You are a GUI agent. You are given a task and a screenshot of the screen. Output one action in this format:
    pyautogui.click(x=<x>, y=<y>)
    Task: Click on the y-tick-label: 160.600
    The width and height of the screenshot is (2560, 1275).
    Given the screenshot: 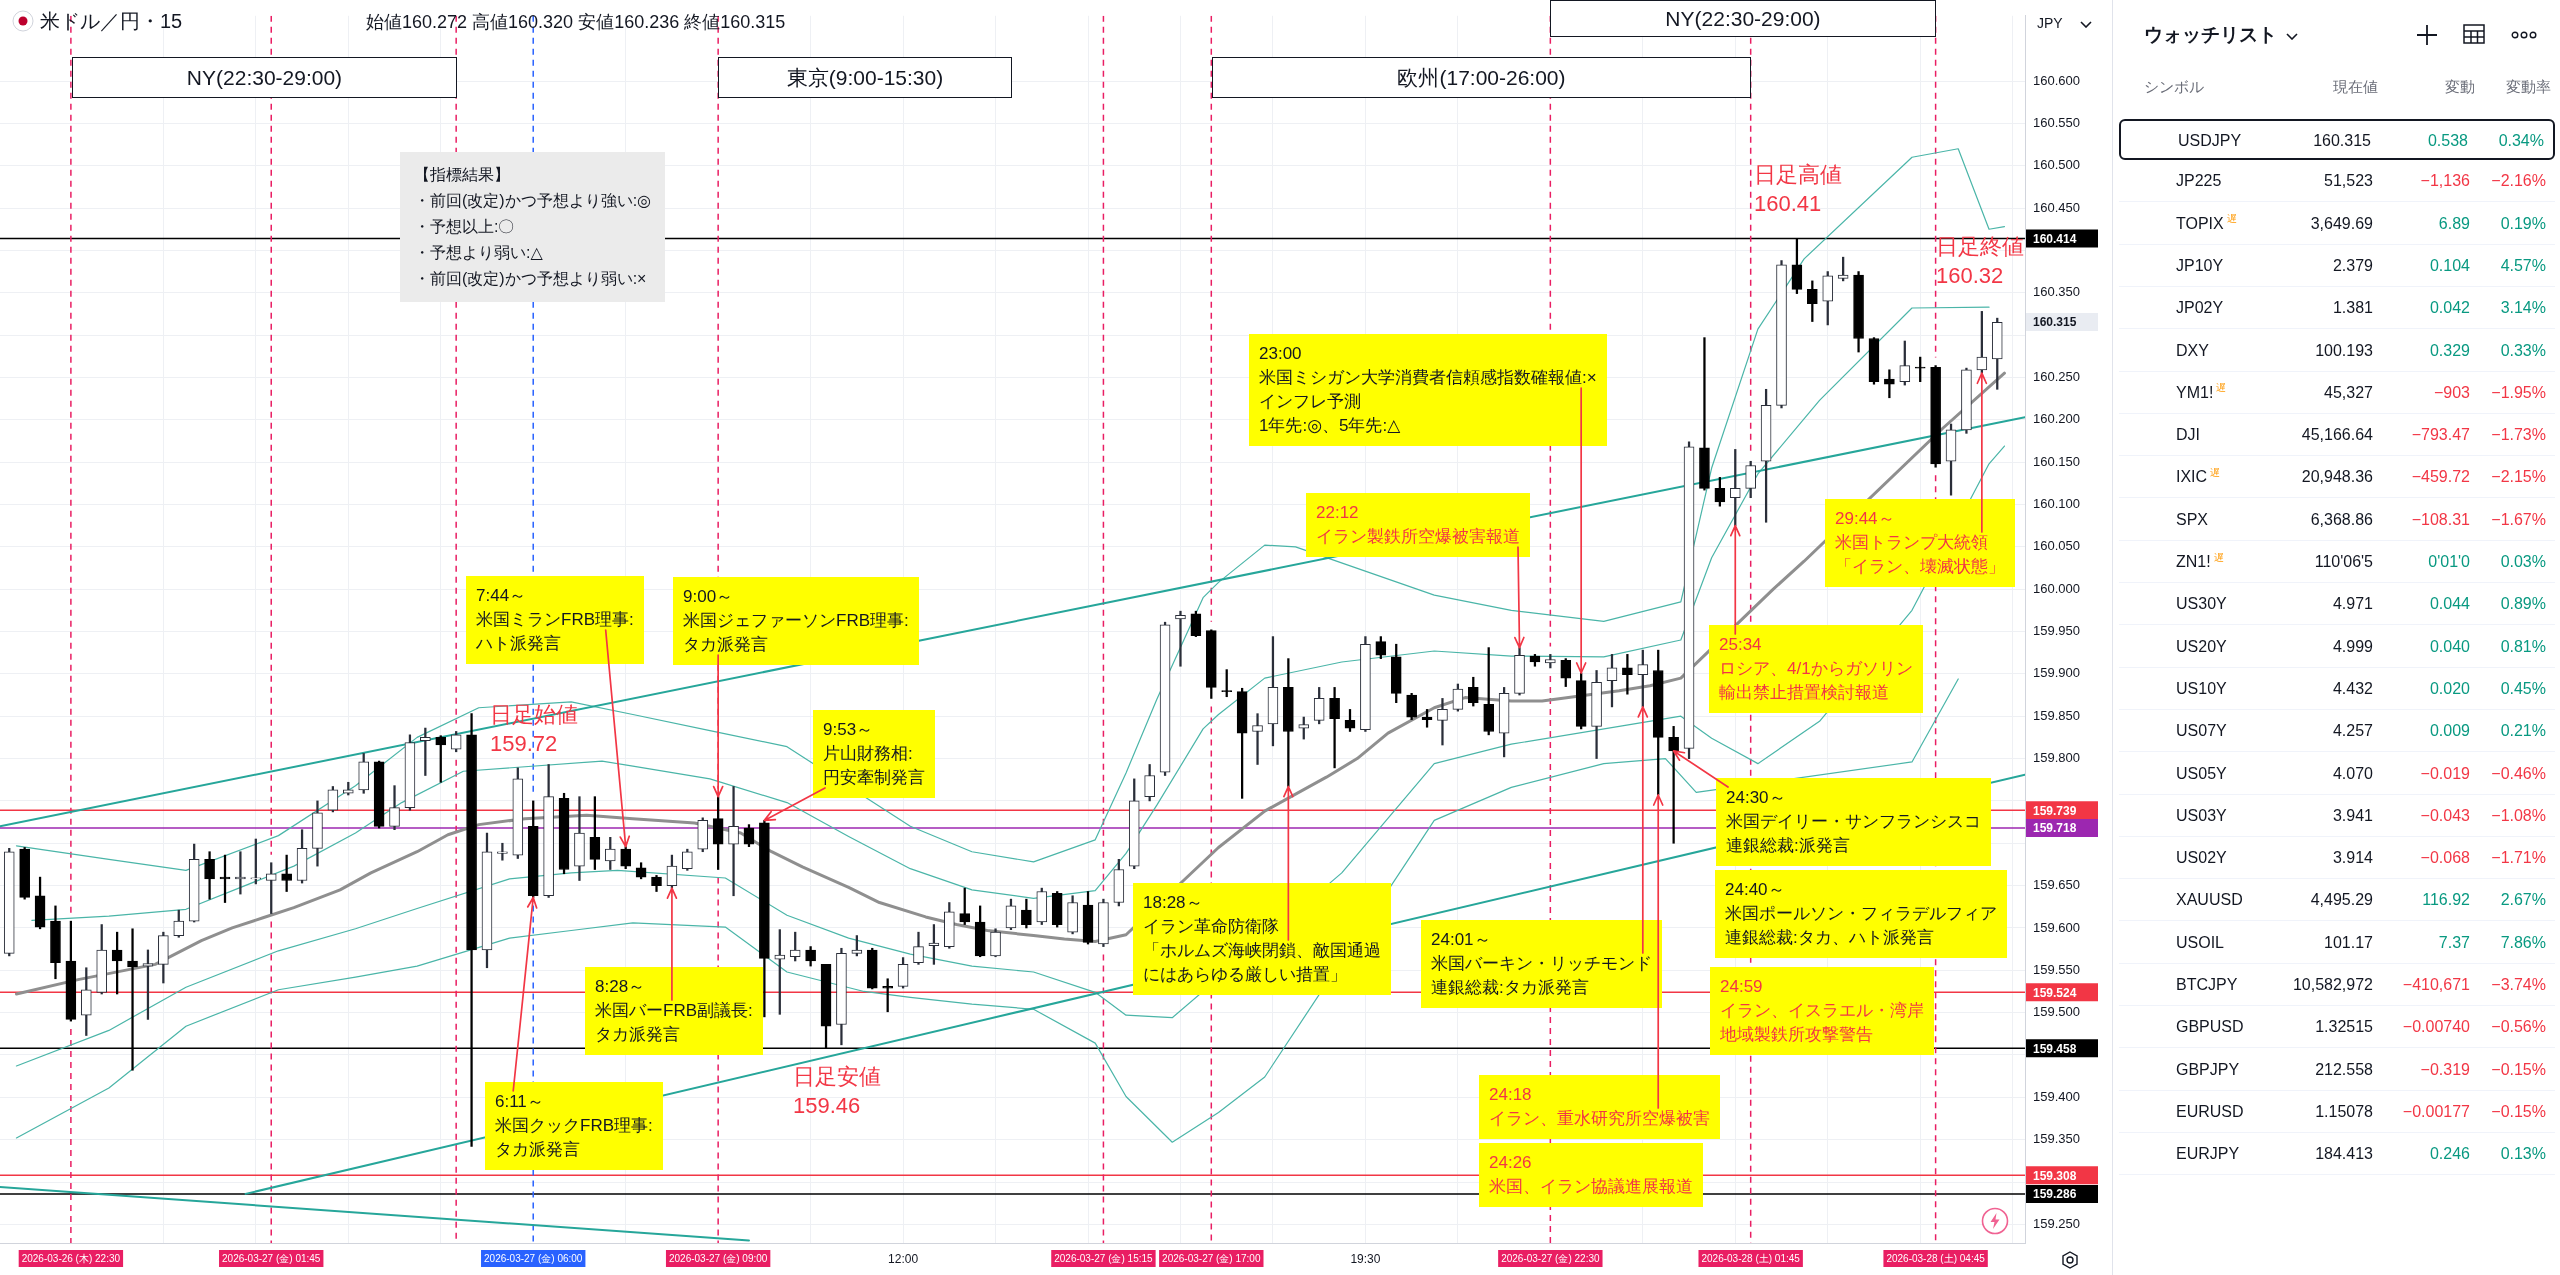 What is the action you would take?
    pyautogui.click(x=2056, y=80)
    